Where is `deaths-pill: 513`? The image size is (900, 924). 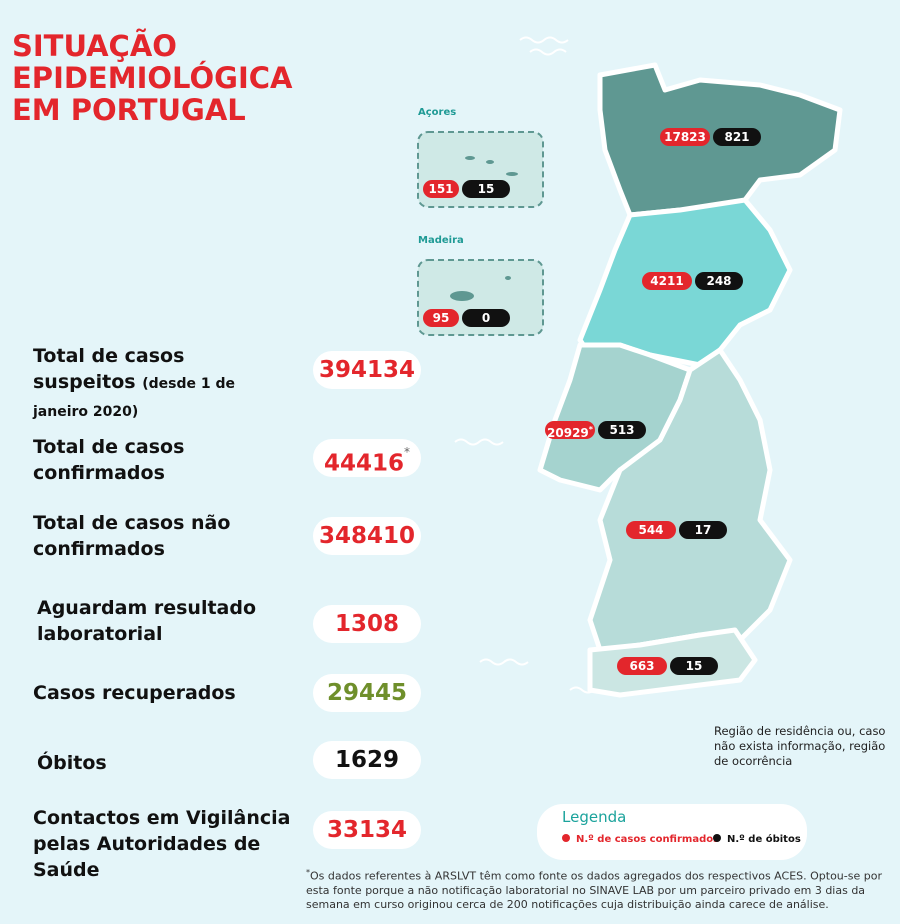
deaths-pill: 513 is located at coordinates (622, 430).